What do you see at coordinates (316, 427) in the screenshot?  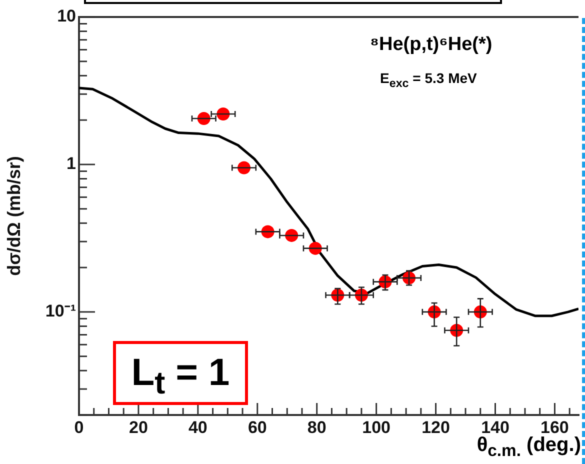 I see `x-tick-label: 80` at bounding box center [316, 427].